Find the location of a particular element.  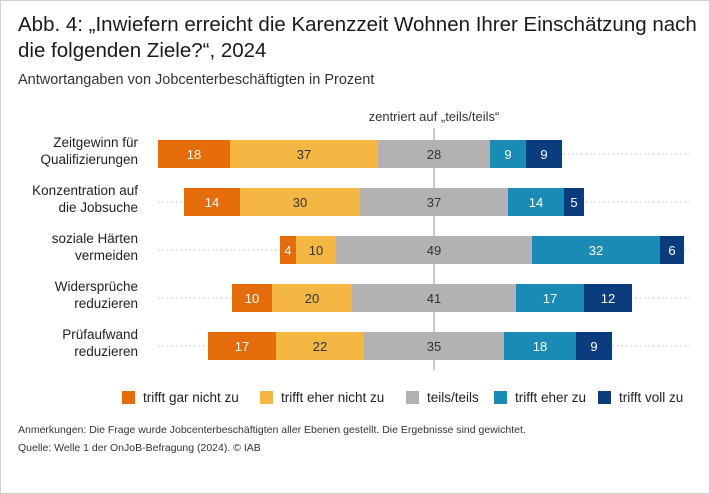

legend-label: trifft eher zu is located at coordinates (551, 397).